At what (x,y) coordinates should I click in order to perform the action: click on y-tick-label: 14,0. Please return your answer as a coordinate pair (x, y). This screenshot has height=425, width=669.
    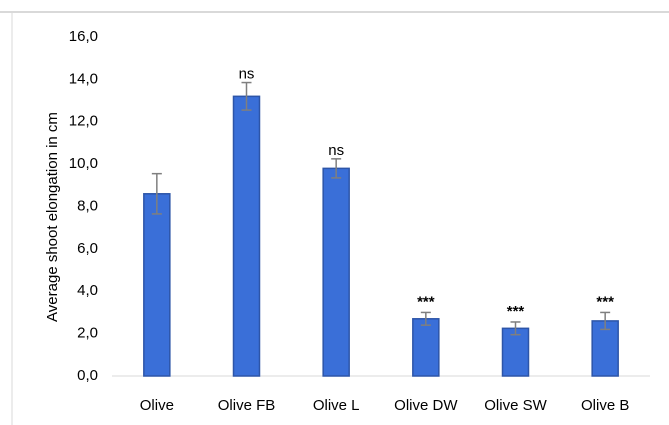
    Looking at the image, I should click on (83, 78).